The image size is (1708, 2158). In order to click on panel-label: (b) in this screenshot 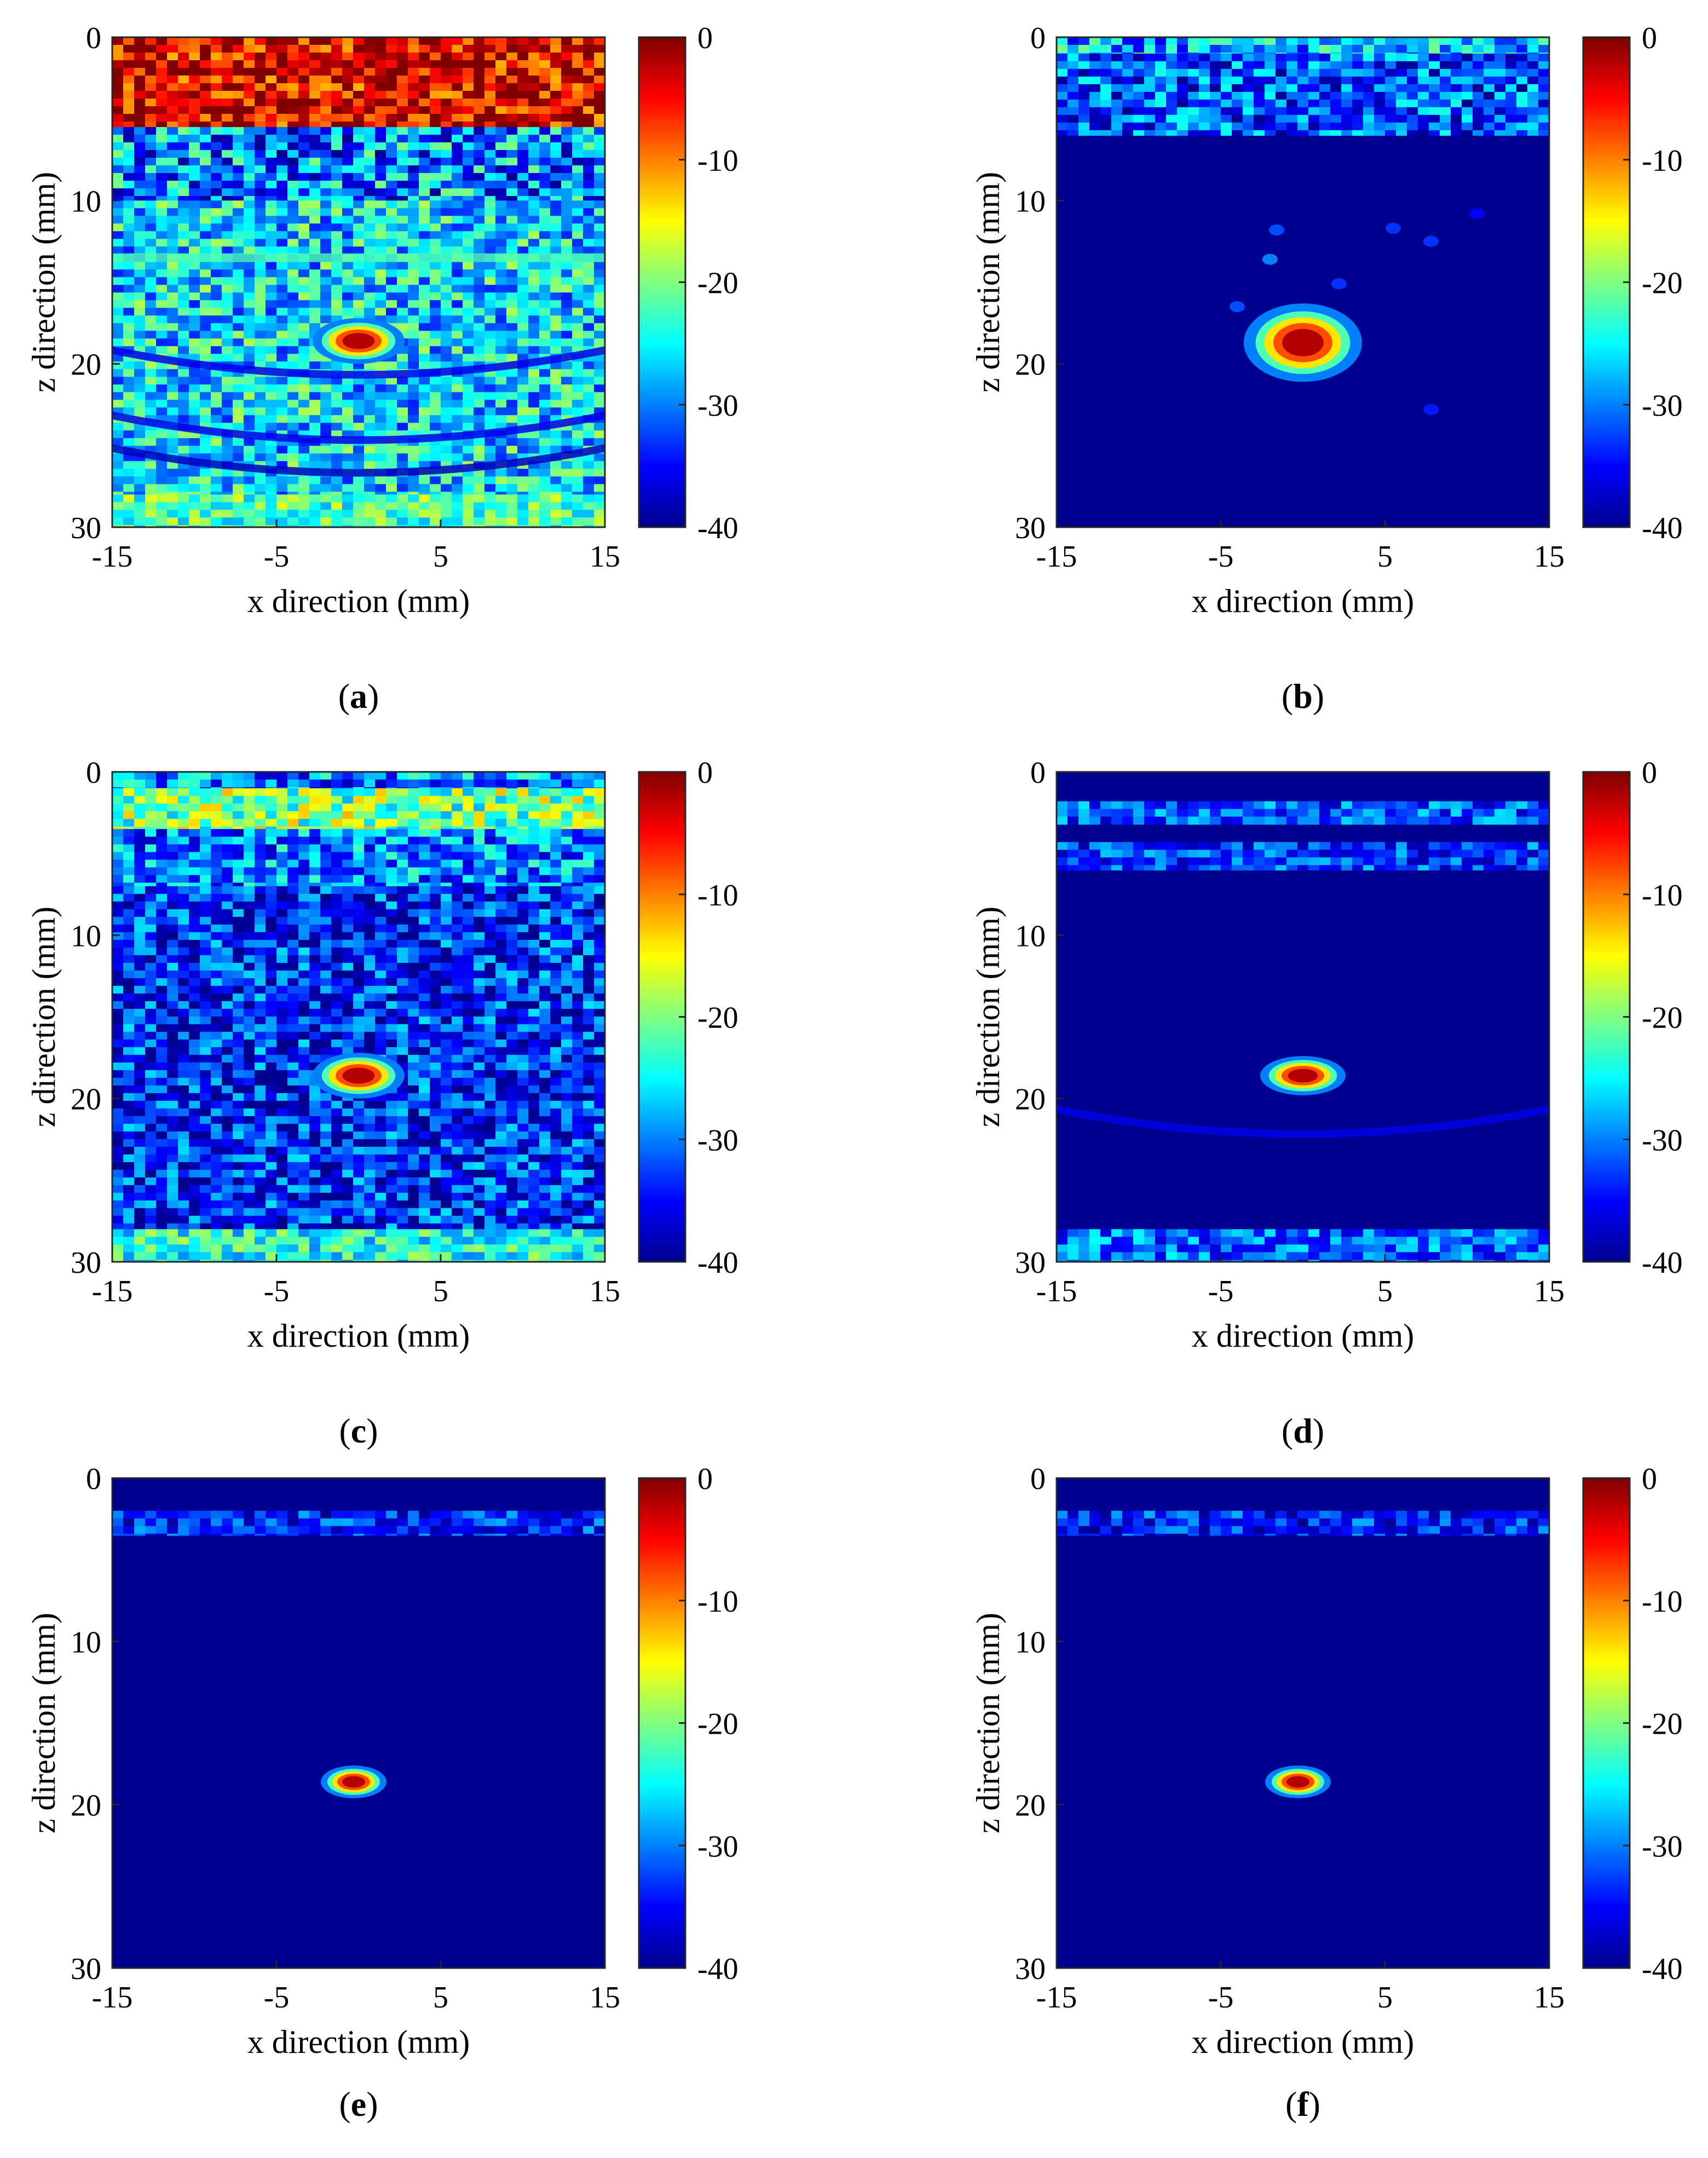, I will do `click(1303, 696)`.